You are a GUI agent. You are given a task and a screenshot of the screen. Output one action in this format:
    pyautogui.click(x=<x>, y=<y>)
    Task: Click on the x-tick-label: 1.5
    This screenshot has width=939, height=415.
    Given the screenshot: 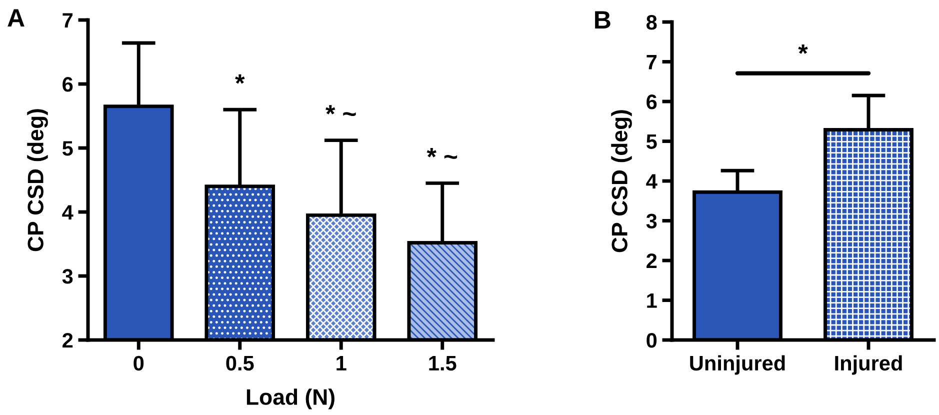 What is the action you would take?
    pyautogui.click(x=442, y=363)
    